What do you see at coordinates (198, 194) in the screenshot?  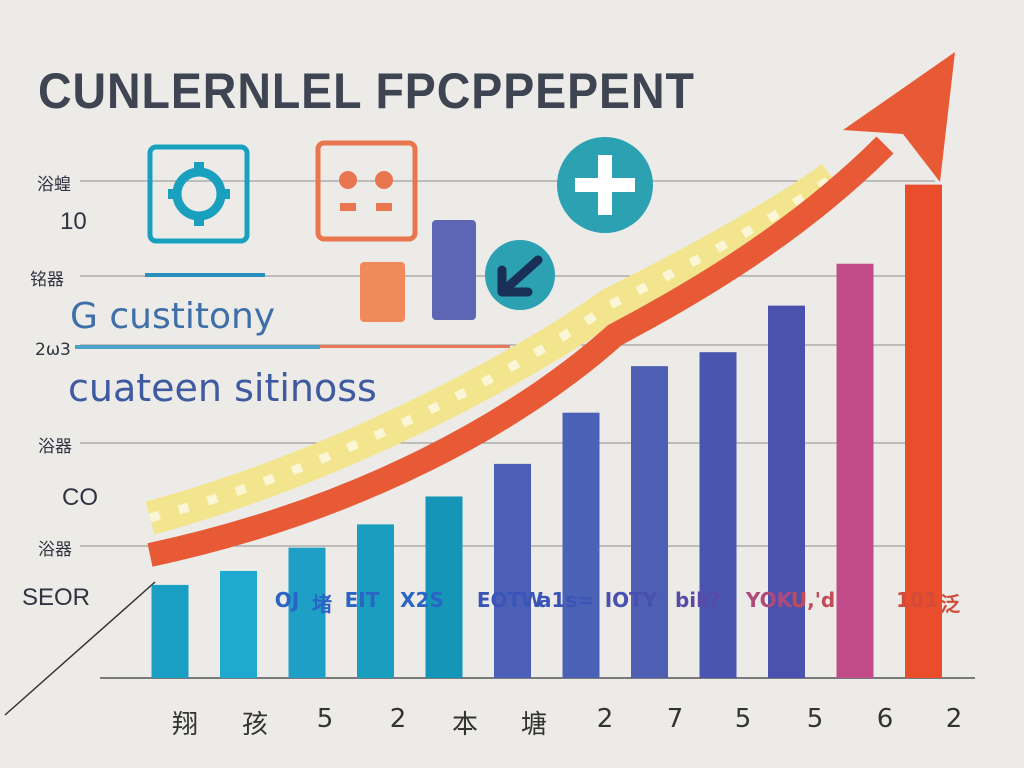 I see `gear-icon` at bounding box center [198, 194].